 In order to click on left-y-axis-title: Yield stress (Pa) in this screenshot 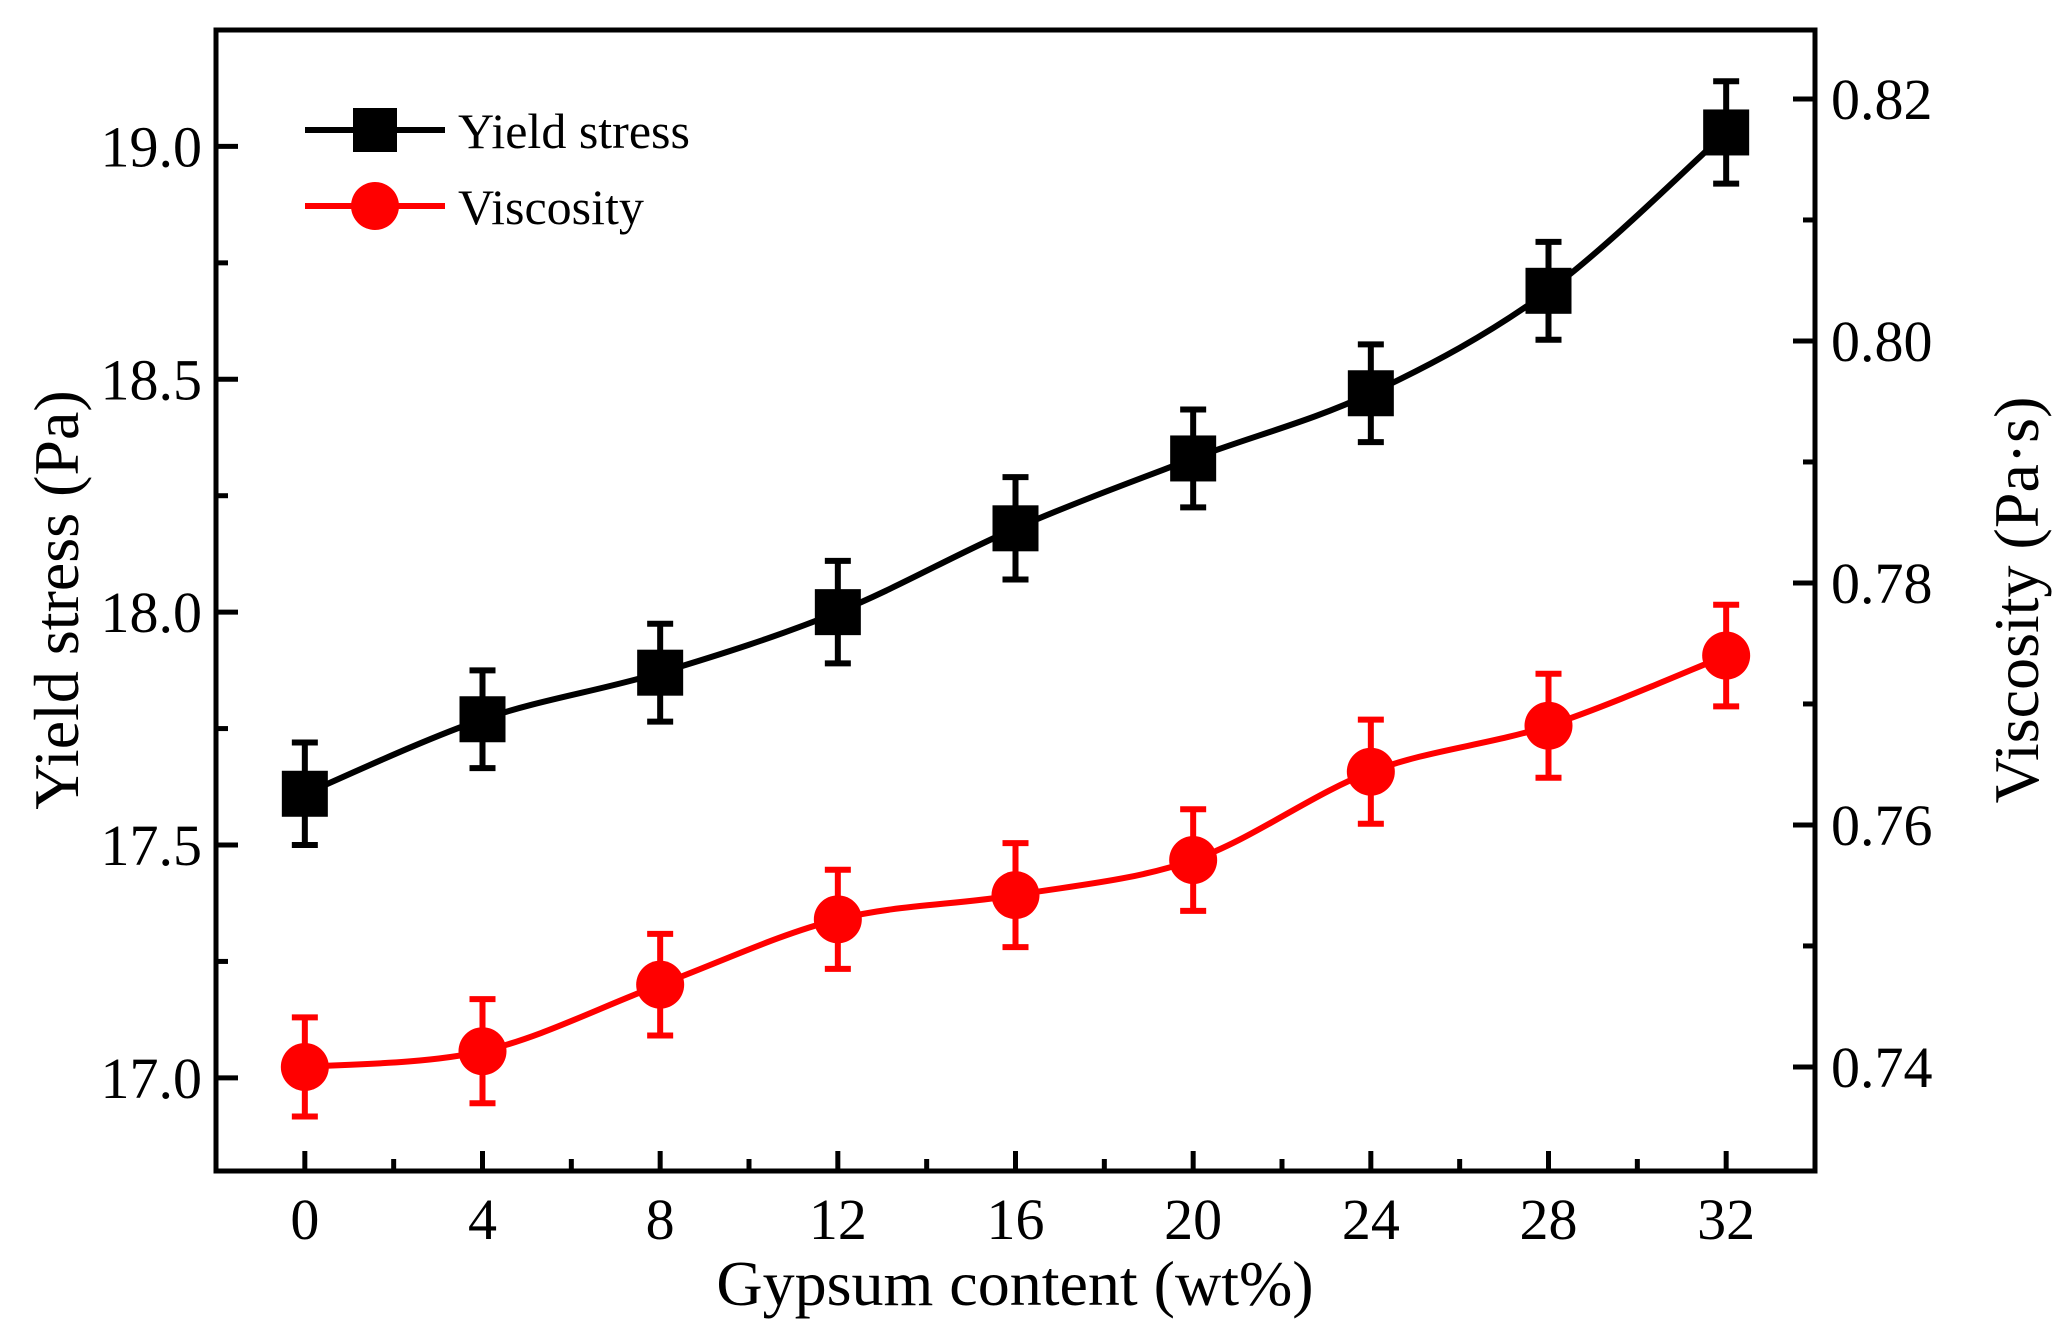, I will do `click(56, 600)`.